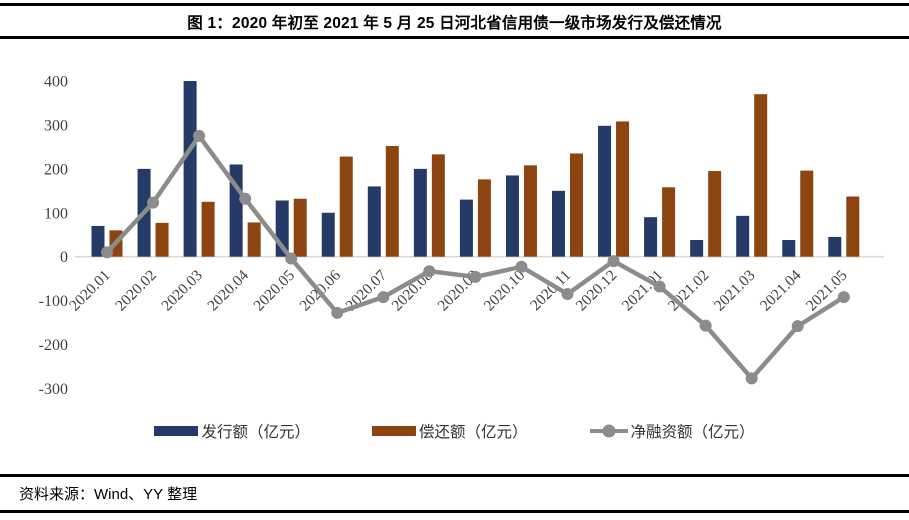  I want to click on bar-issuance-2020.01, so click(98, 241).